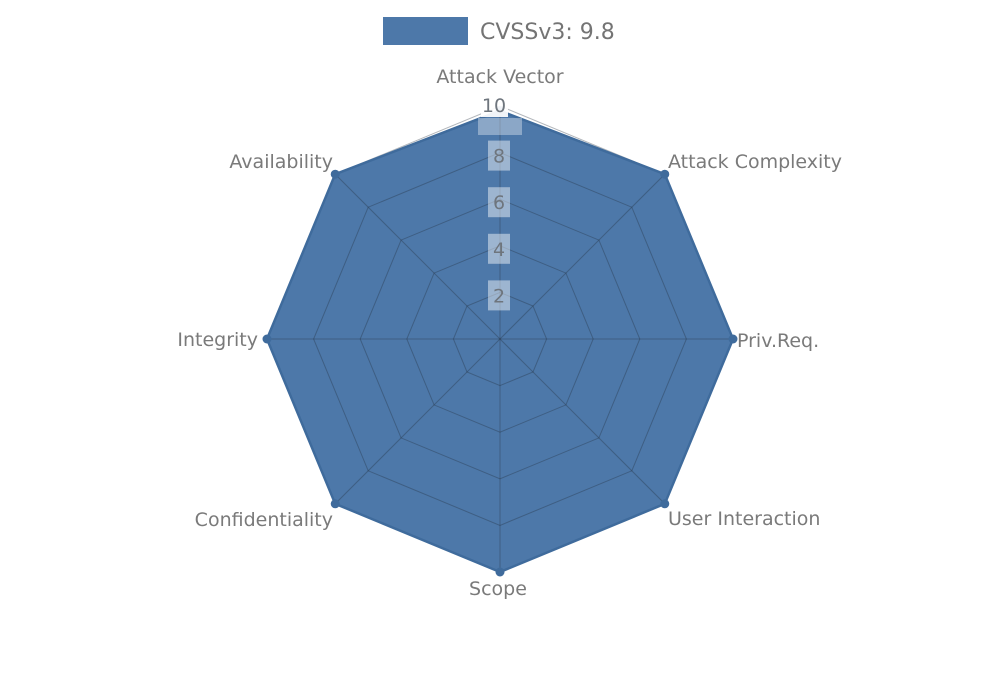 The width and height of the screenshot is (1000, 700). I want to click on tick-label-10: 10, so click(494, 106).